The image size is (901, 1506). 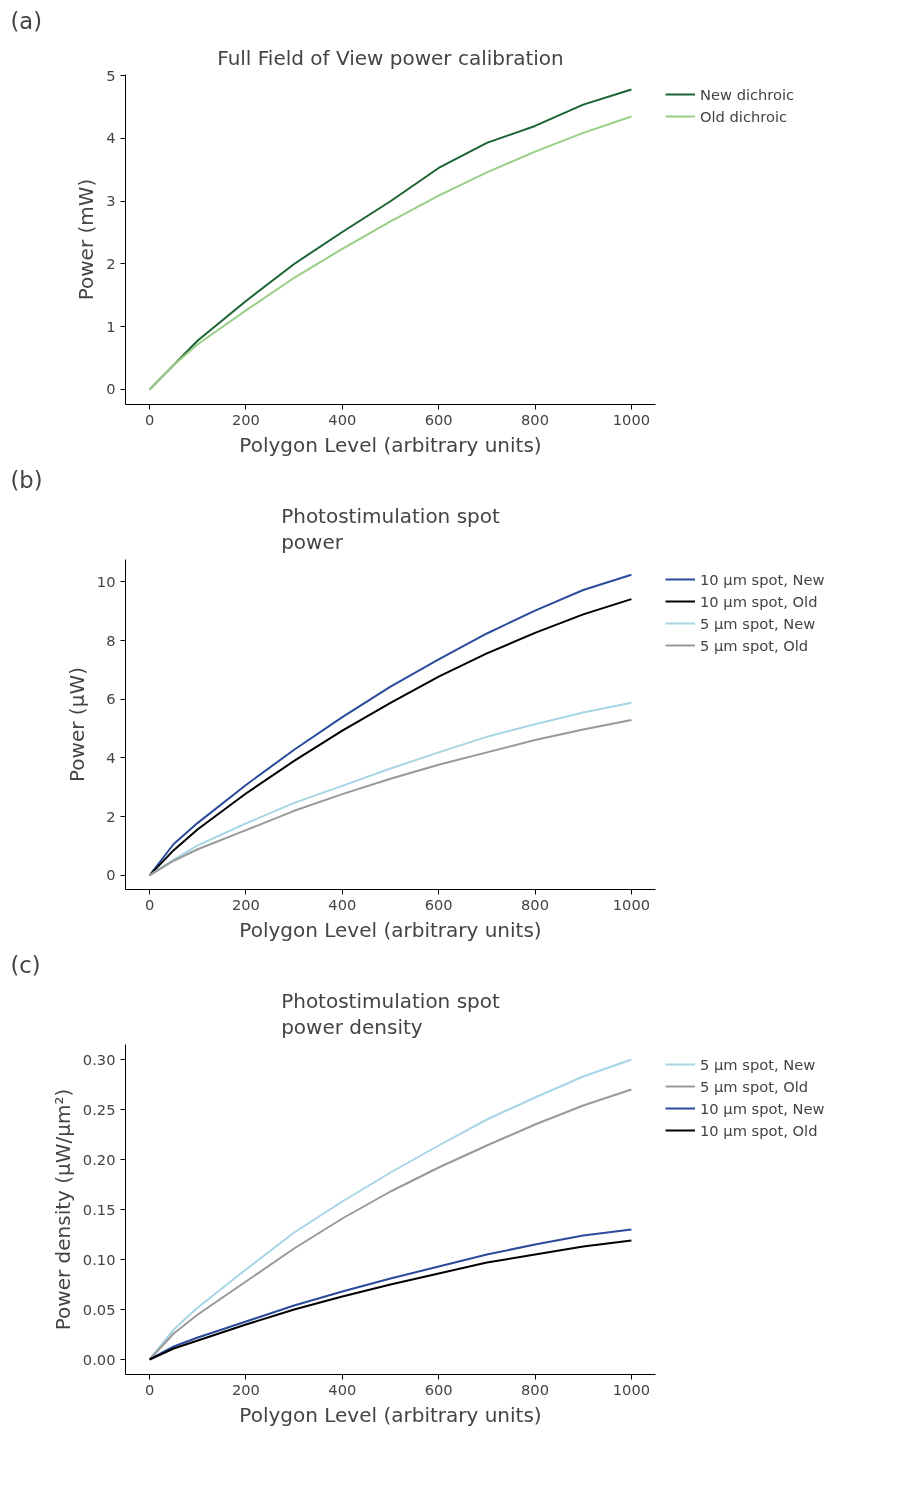 What do you see at coordinates (86, 239) in the screenshot?
I see `y-axis-title: Power (mW)` at bounding box center [86, 239].